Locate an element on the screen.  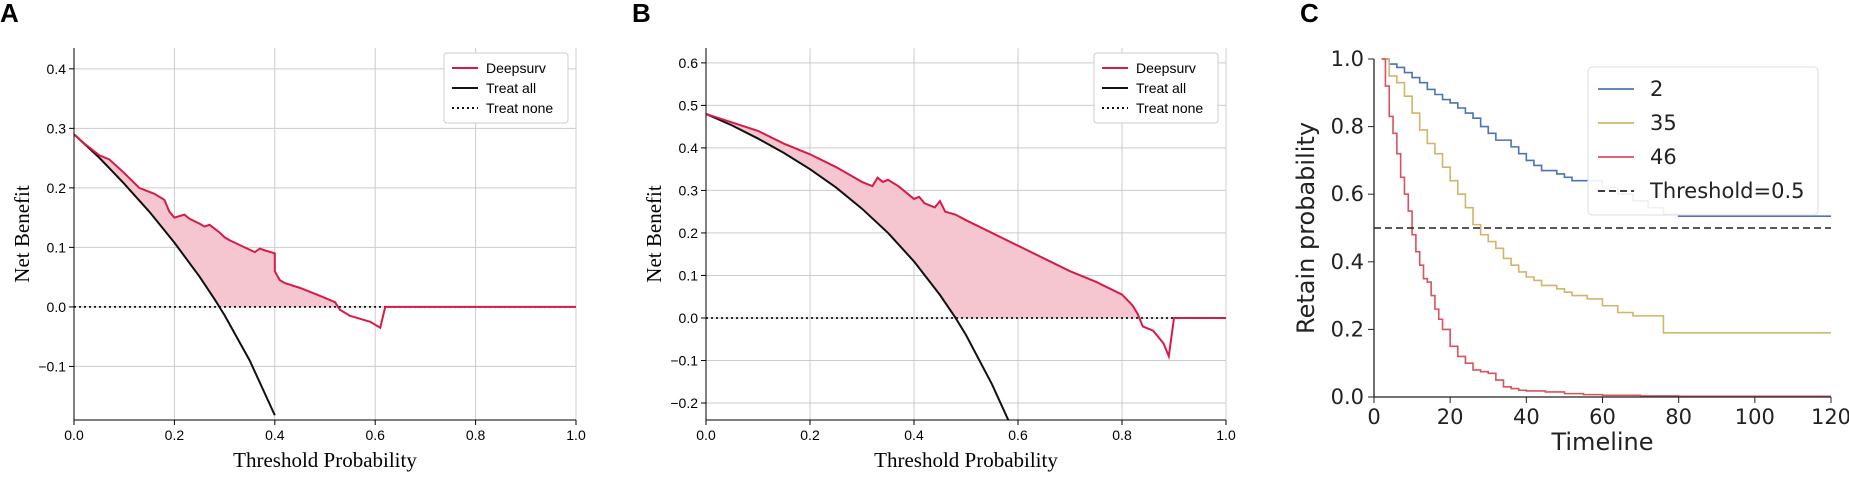
chart-c-legend-label-46: 46 is located at coordinates (1663, 157).